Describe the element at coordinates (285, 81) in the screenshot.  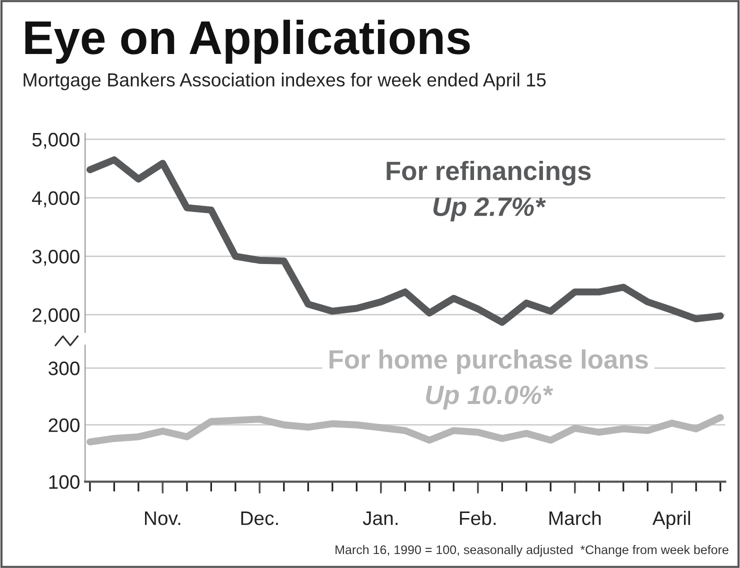
I see `chart-subtitle: Mortgage Bankers Association indexes for week ended April 15` at that location.